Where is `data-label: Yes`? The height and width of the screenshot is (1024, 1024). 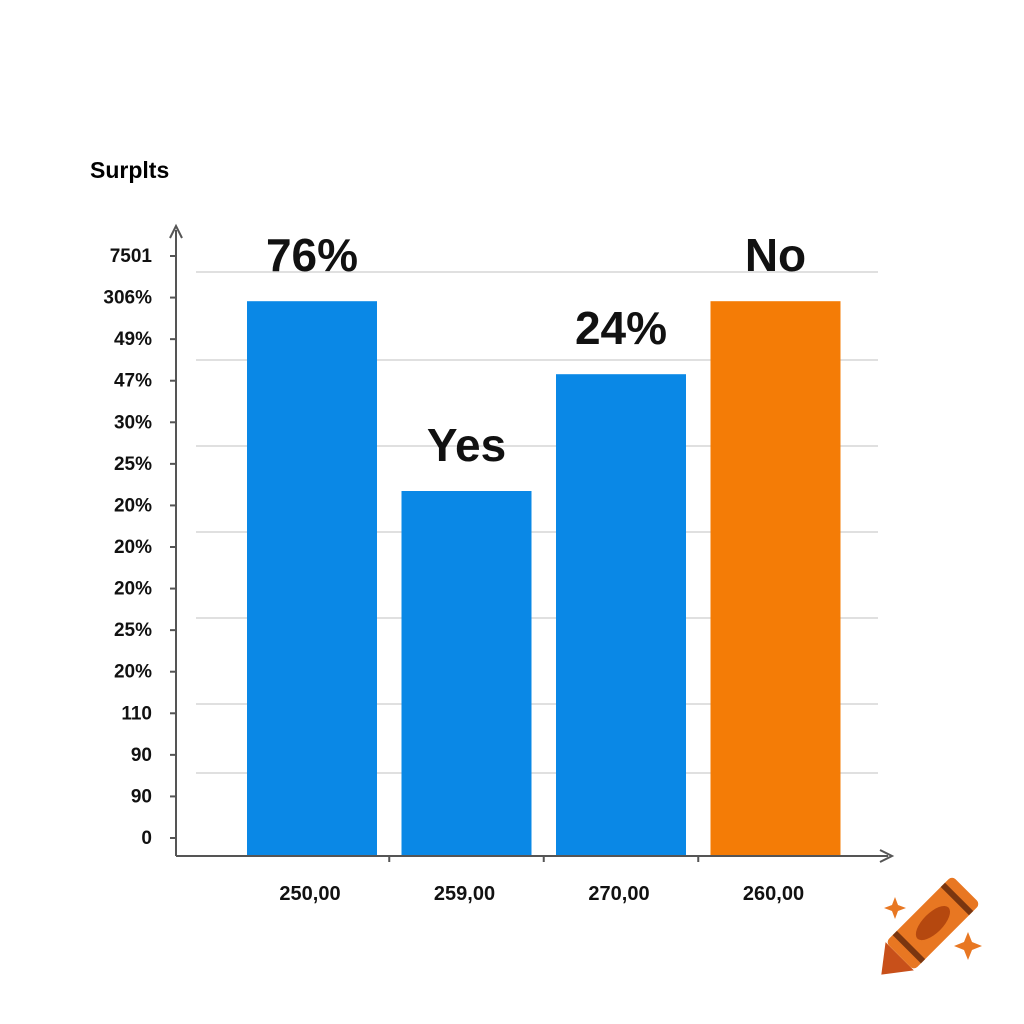
data-label: Yes is located at coordinates (466, 445).